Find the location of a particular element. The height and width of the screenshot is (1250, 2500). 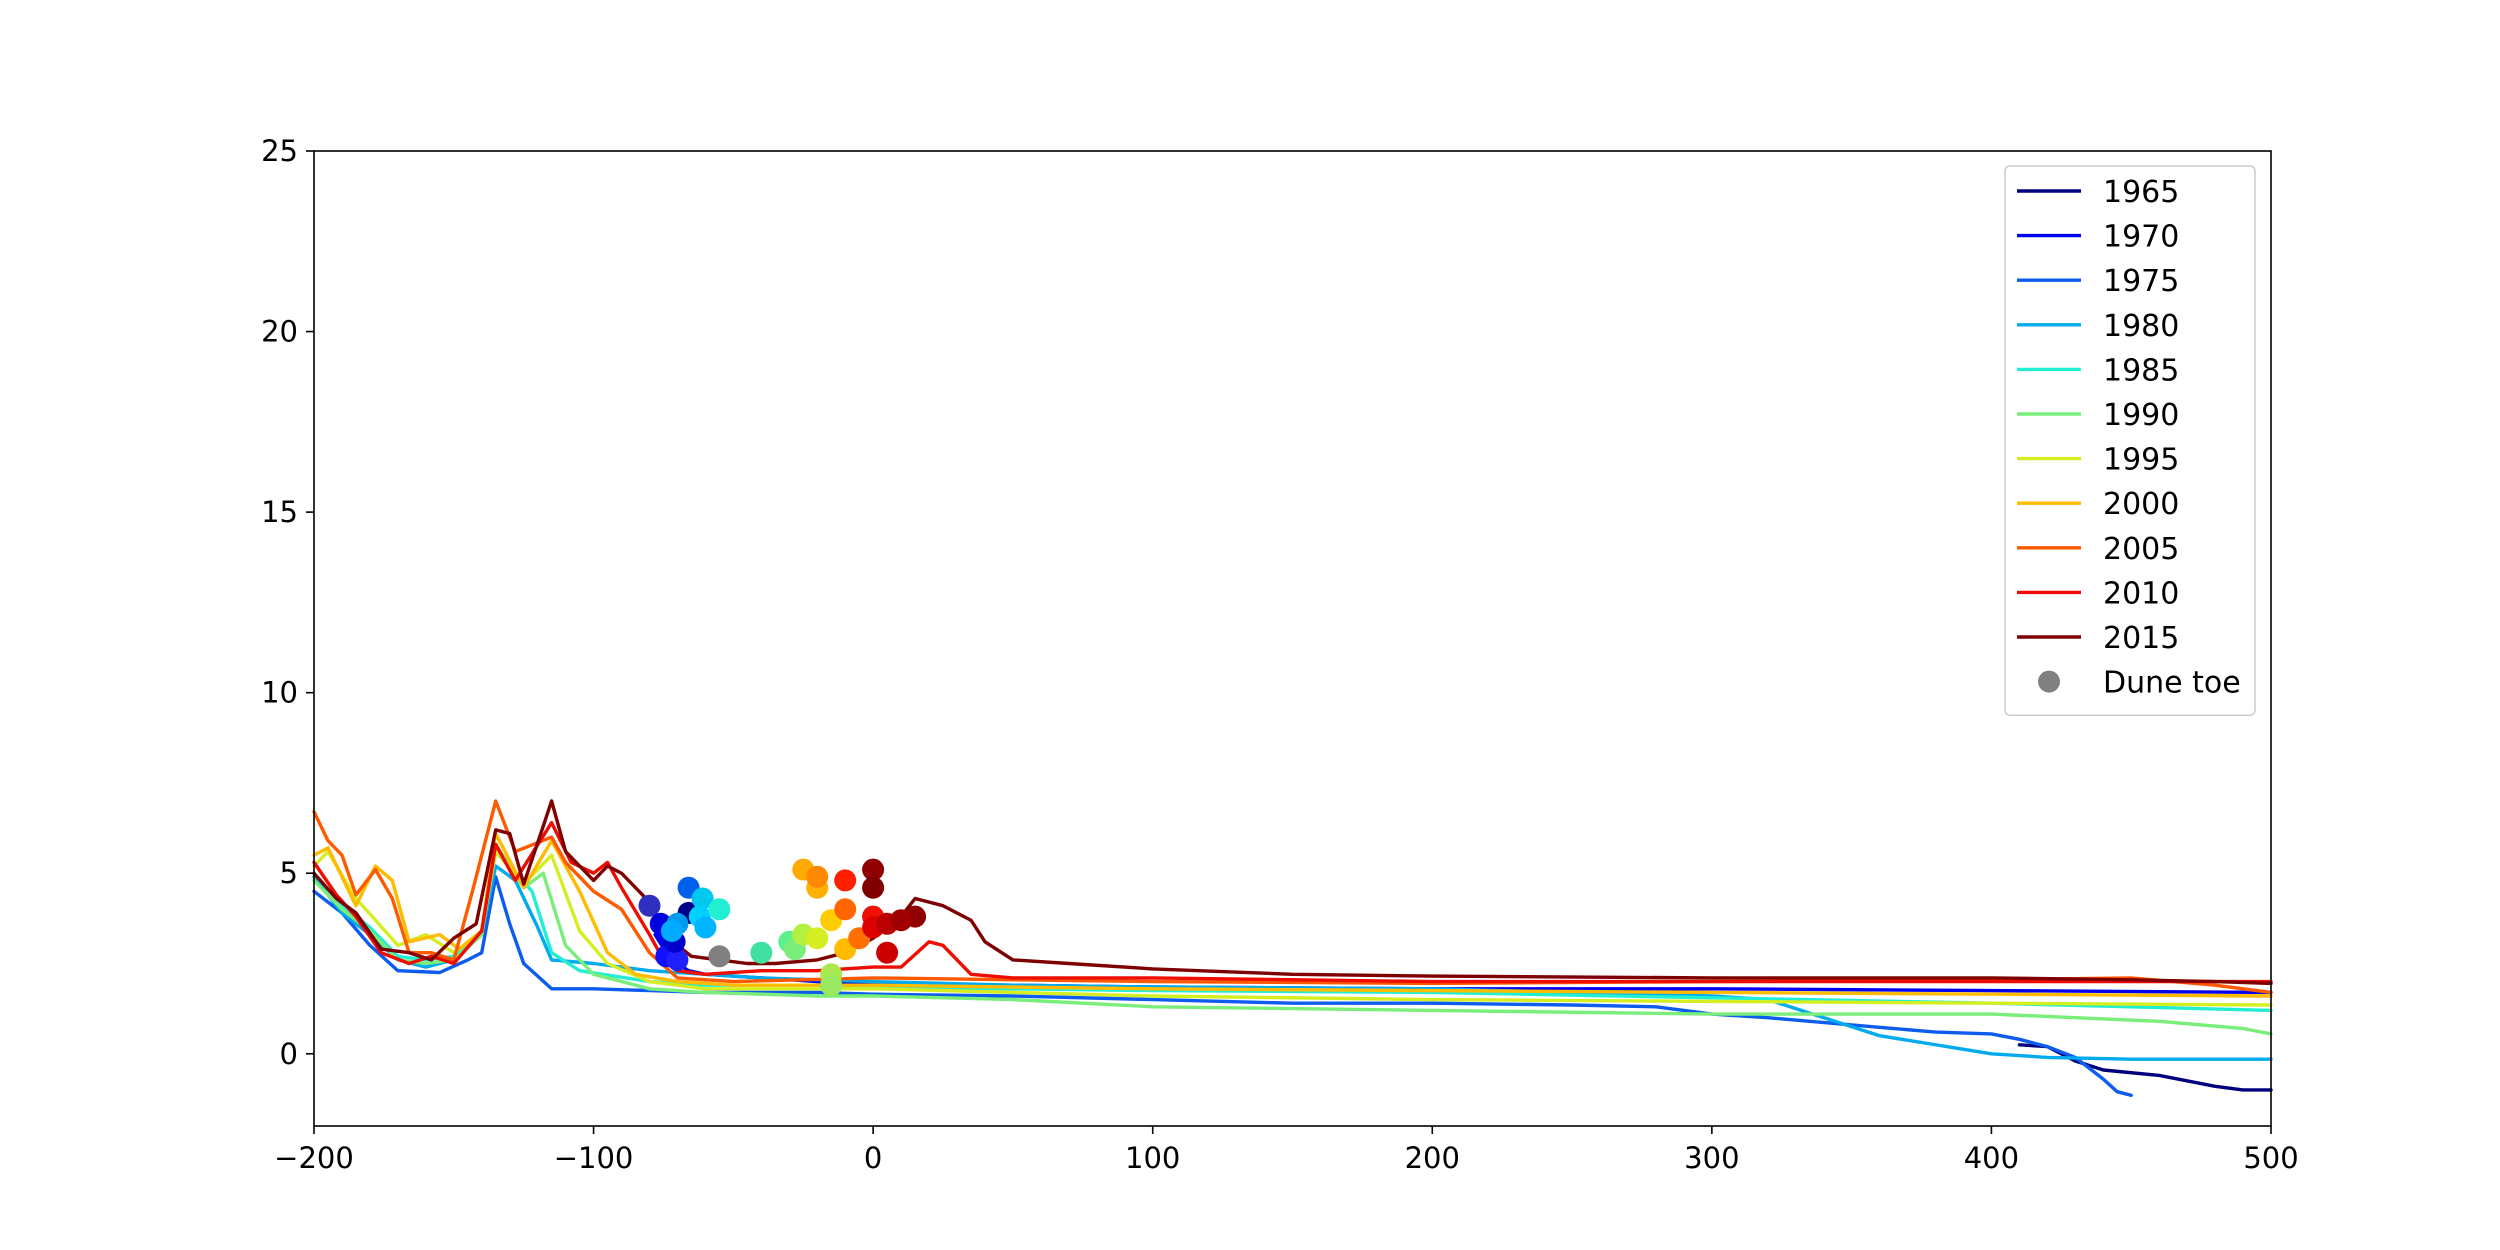

legend-box is located at coordinates (2130, 440).